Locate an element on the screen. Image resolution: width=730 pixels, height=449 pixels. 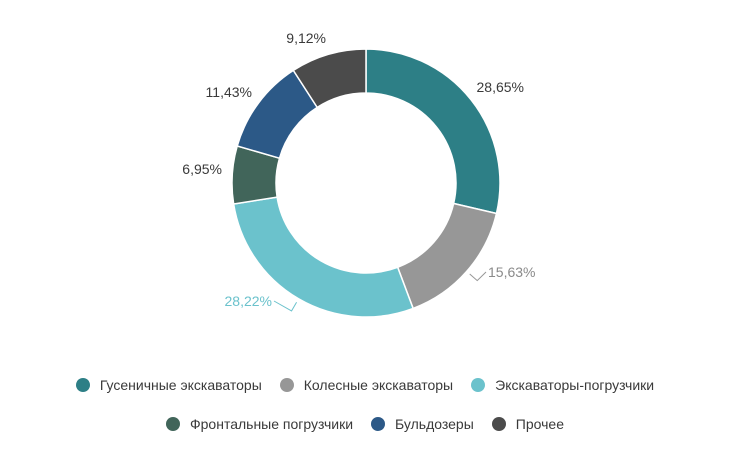
legend-item-bulldozers: Бульдозеры is located at coordinates (422, 424).